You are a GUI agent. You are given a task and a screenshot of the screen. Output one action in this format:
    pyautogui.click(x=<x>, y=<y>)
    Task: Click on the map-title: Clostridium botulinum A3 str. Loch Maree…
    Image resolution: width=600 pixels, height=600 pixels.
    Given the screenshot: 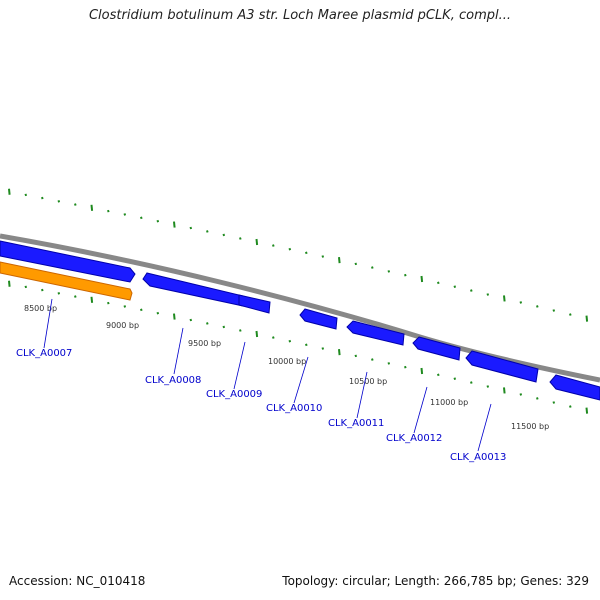 What is the action you would take?
    pyautogui.click(x=299, y=15)
    